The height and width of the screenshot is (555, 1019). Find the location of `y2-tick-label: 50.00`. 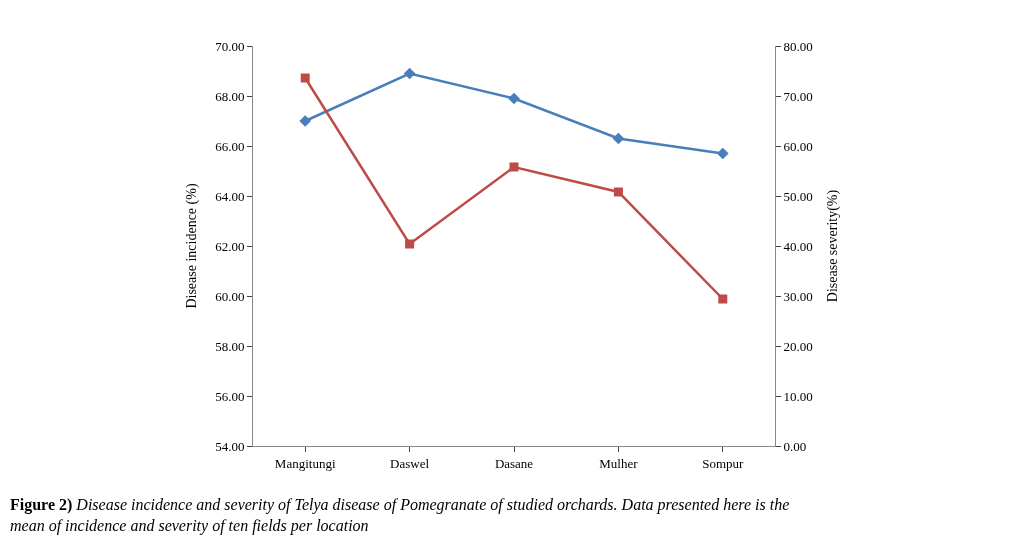

y2-tick-label: 50.00 is located at coordinates (798, 196).